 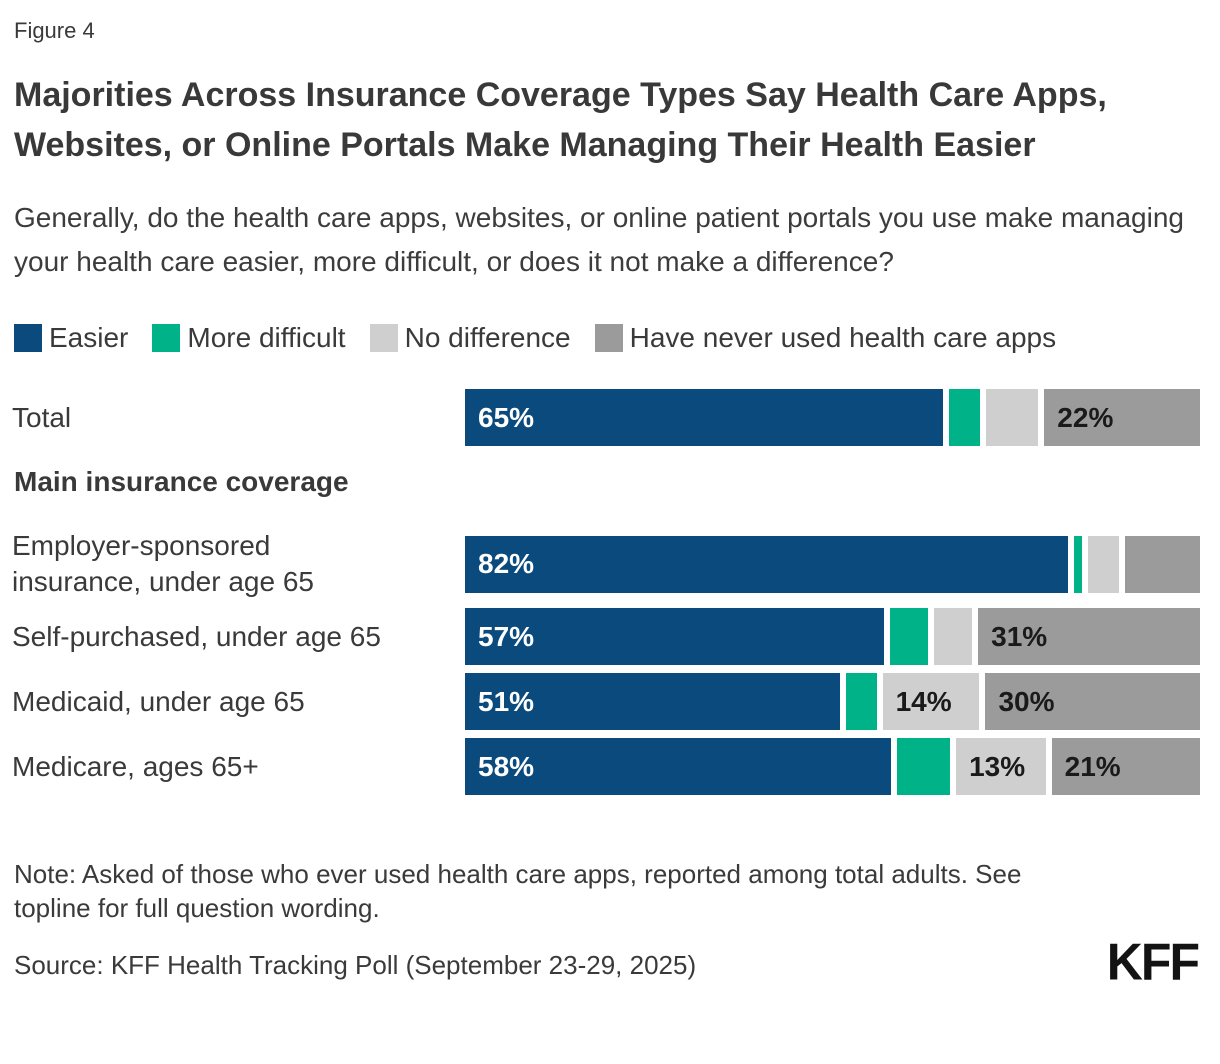 I want to click on bar-value-label: 14%, so click(x=923, y=701).